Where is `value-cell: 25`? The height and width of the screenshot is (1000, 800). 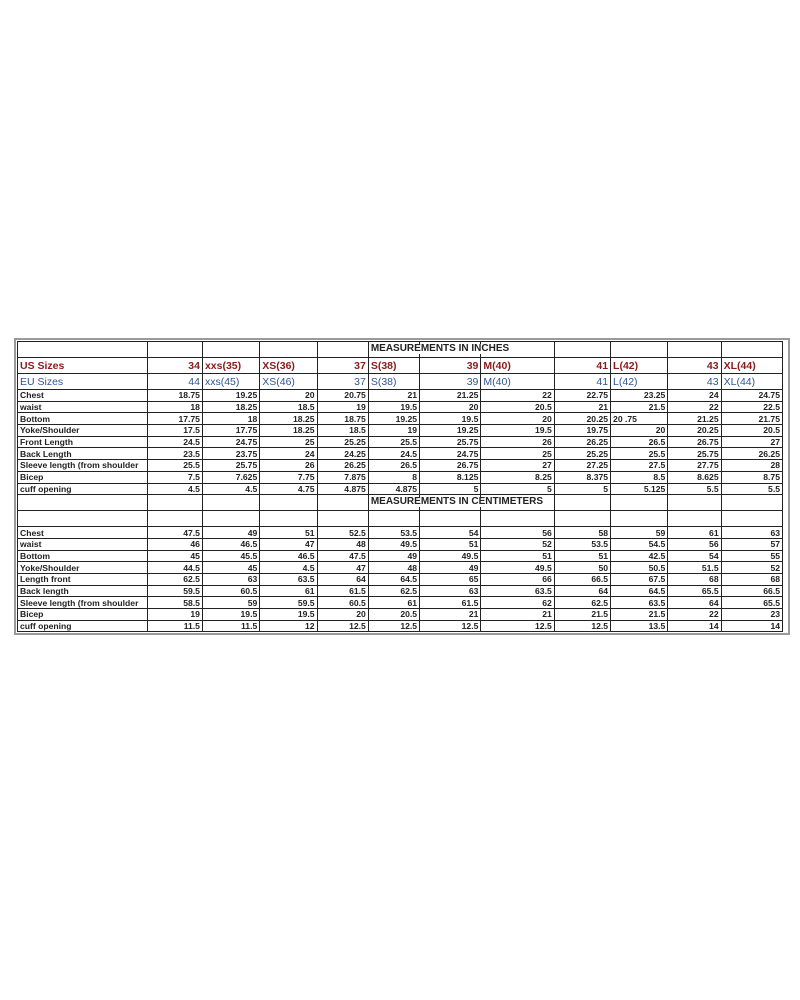 value-cell: 25 is located at coordinates (517, 454).